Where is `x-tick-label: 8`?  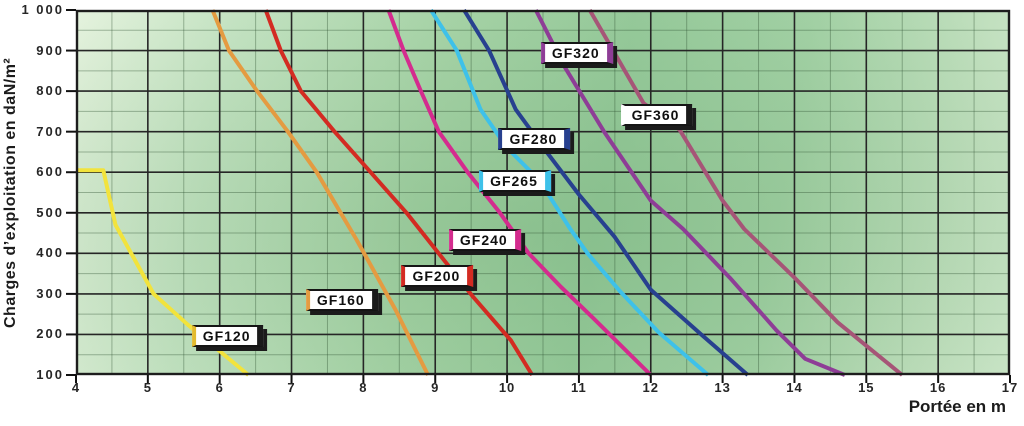
x-tick-label: 8 is located at coordinates (363, 387).